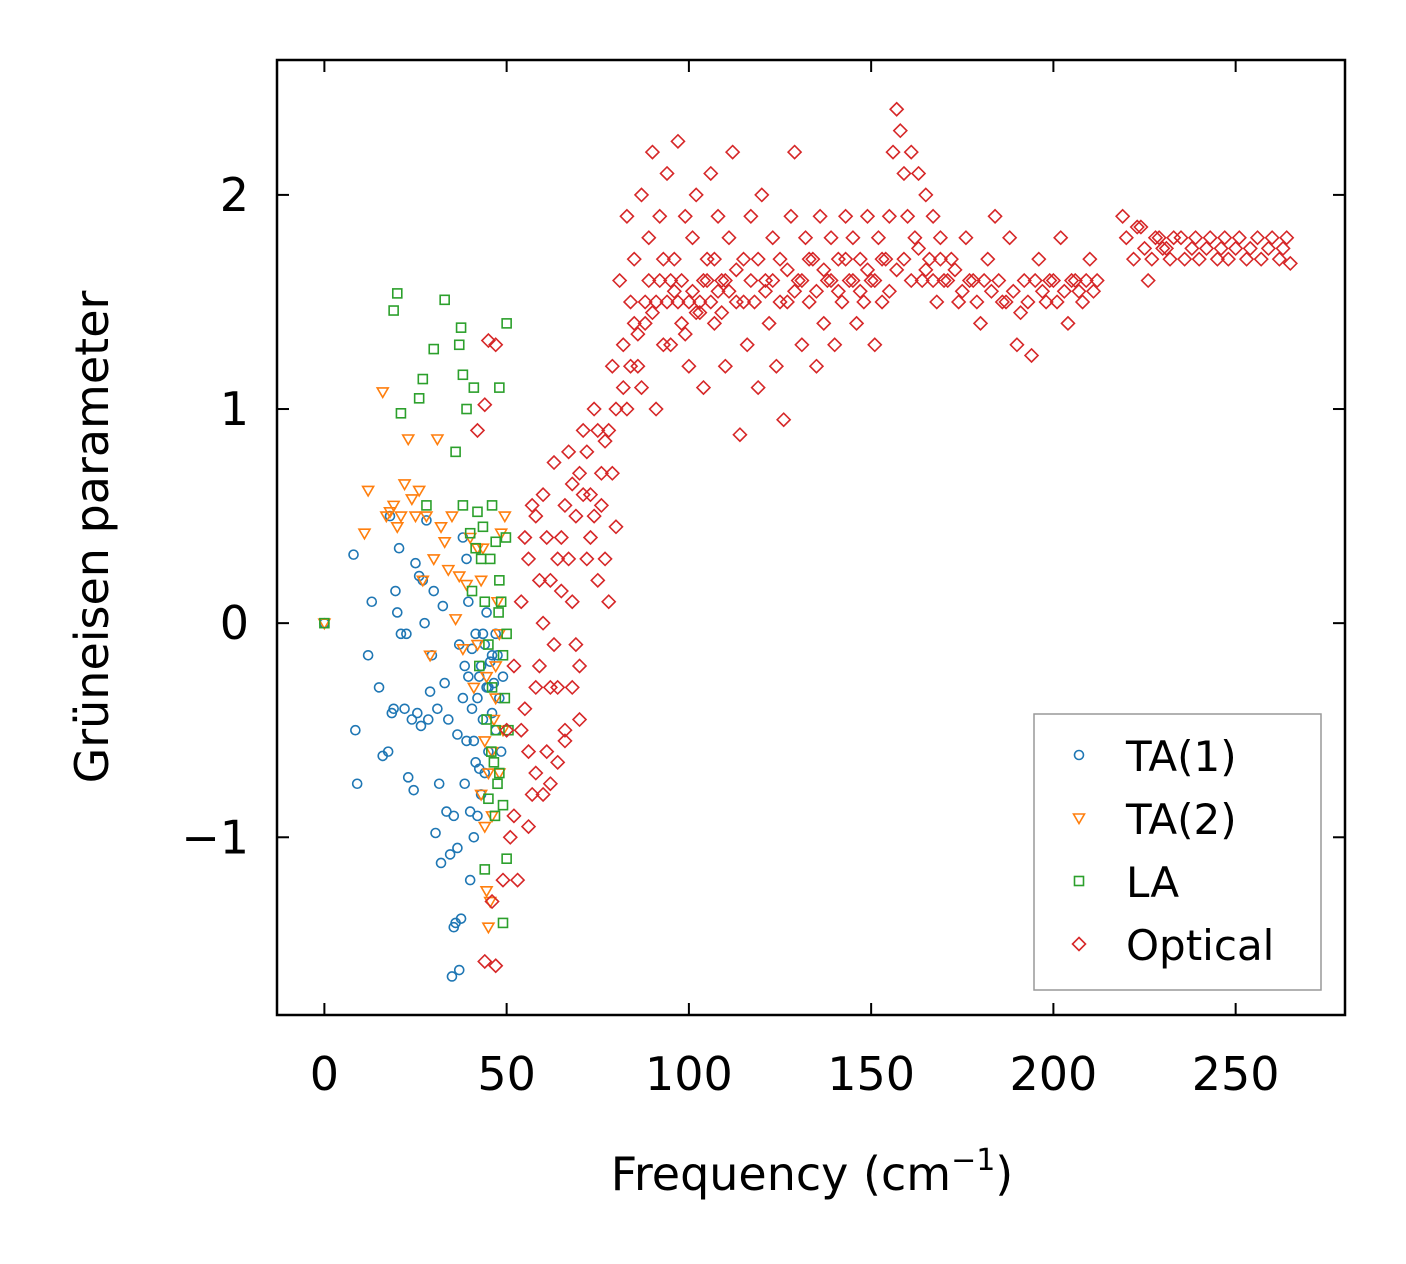 The width and height of the screenshot is (1406, 1264). What do you see at coordinates (416, 608) in the screenshot?
I see `series-LA` at bounding box center [416, 608].